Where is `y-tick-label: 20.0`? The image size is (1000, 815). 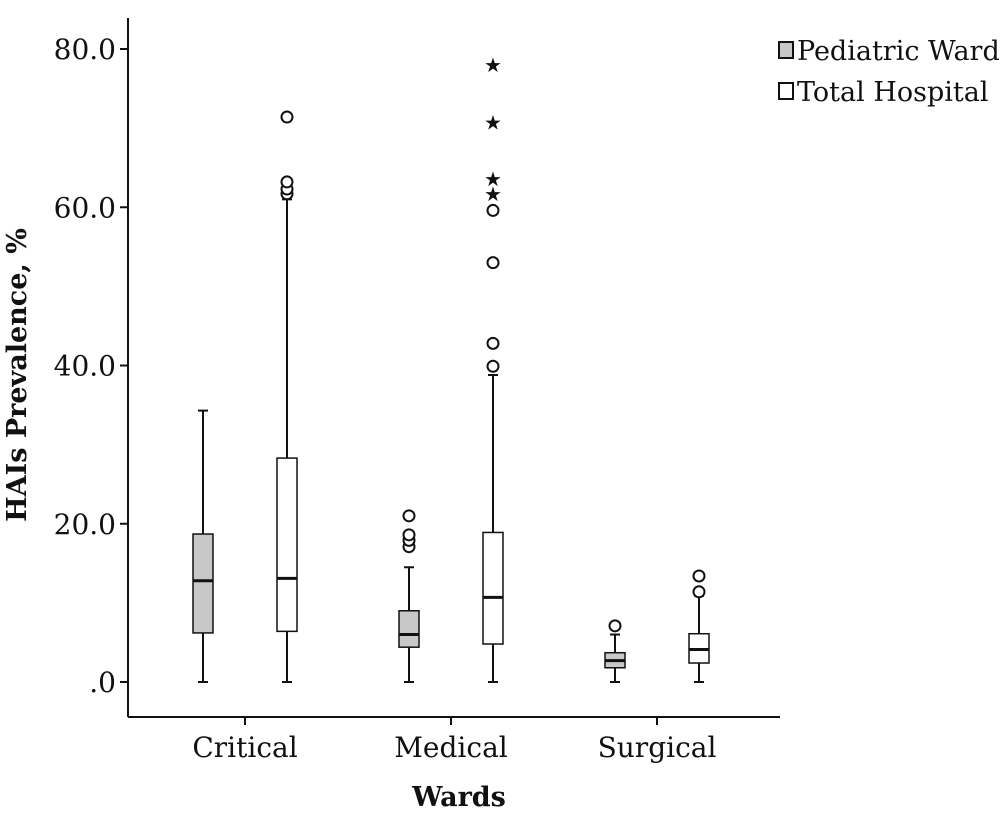
y-tick-label: 20.0 is located at coordinates (85, 524).